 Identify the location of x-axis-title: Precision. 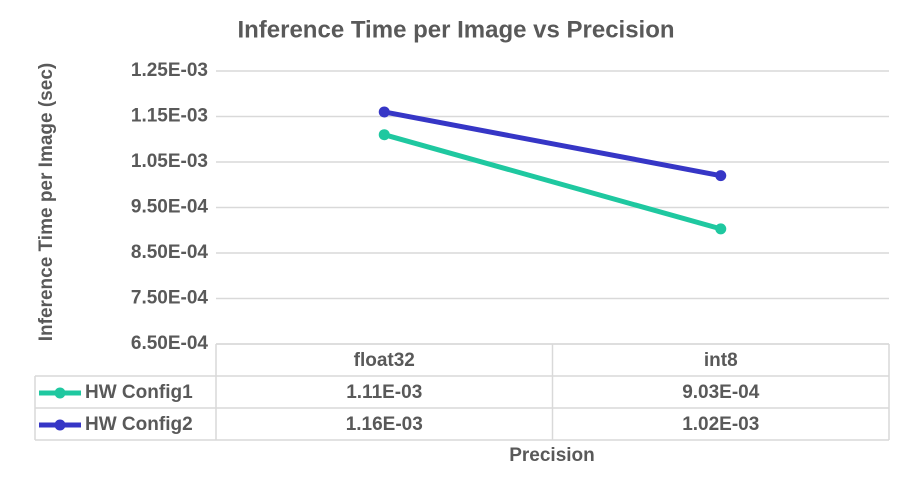
(552, 455).